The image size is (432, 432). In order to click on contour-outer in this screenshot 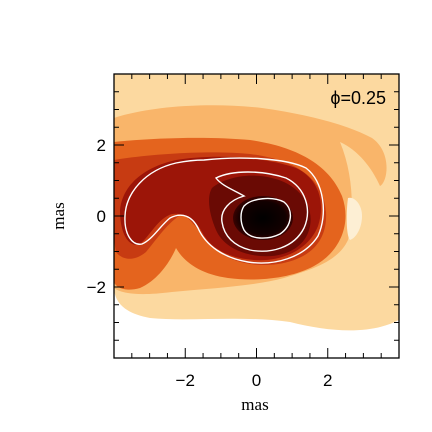, I will do `click(224, 210)`.